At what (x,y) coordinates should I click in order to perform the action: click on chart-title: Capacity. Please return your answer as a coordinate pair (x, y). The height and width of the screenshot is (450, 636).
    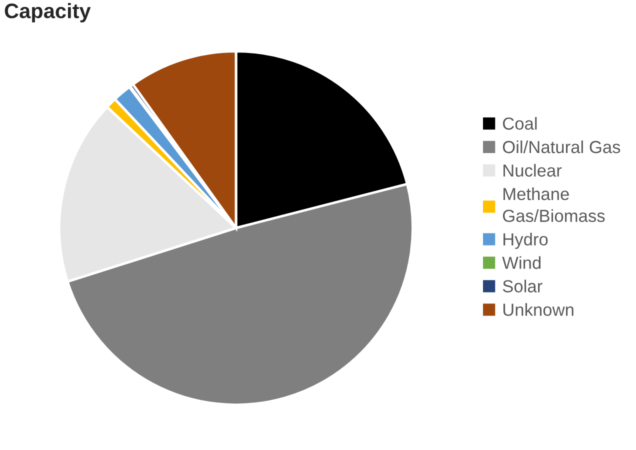
    Looking at the image, I should click on (47, 12).